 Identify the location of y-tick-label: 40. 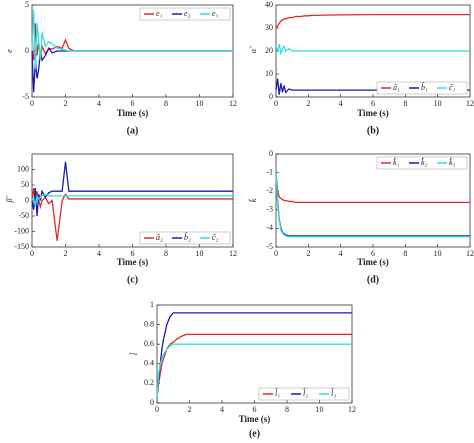
(269, 4).